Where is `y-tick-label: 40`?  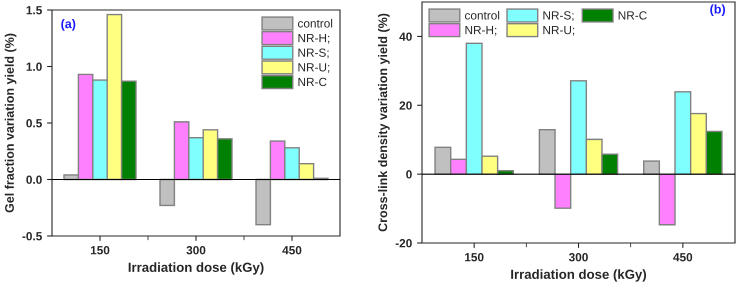
y-tick-label: 40 is located at coordinates (405, 36).